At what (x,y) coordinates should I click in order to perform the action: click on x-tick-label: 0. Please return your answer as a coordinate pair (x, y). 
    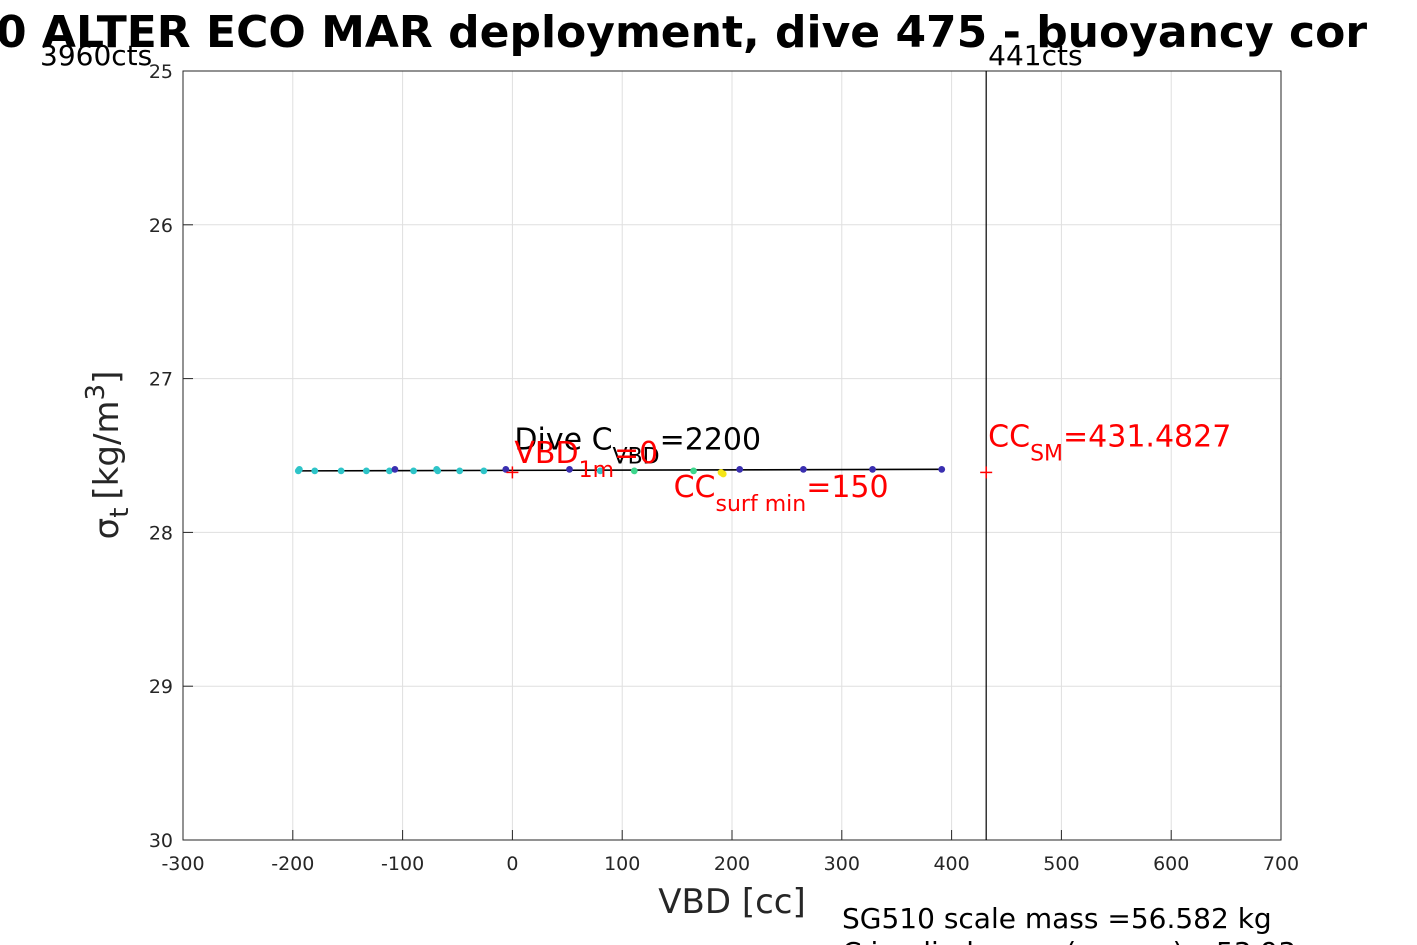
    Looking at the image, I should click on (512, 864).